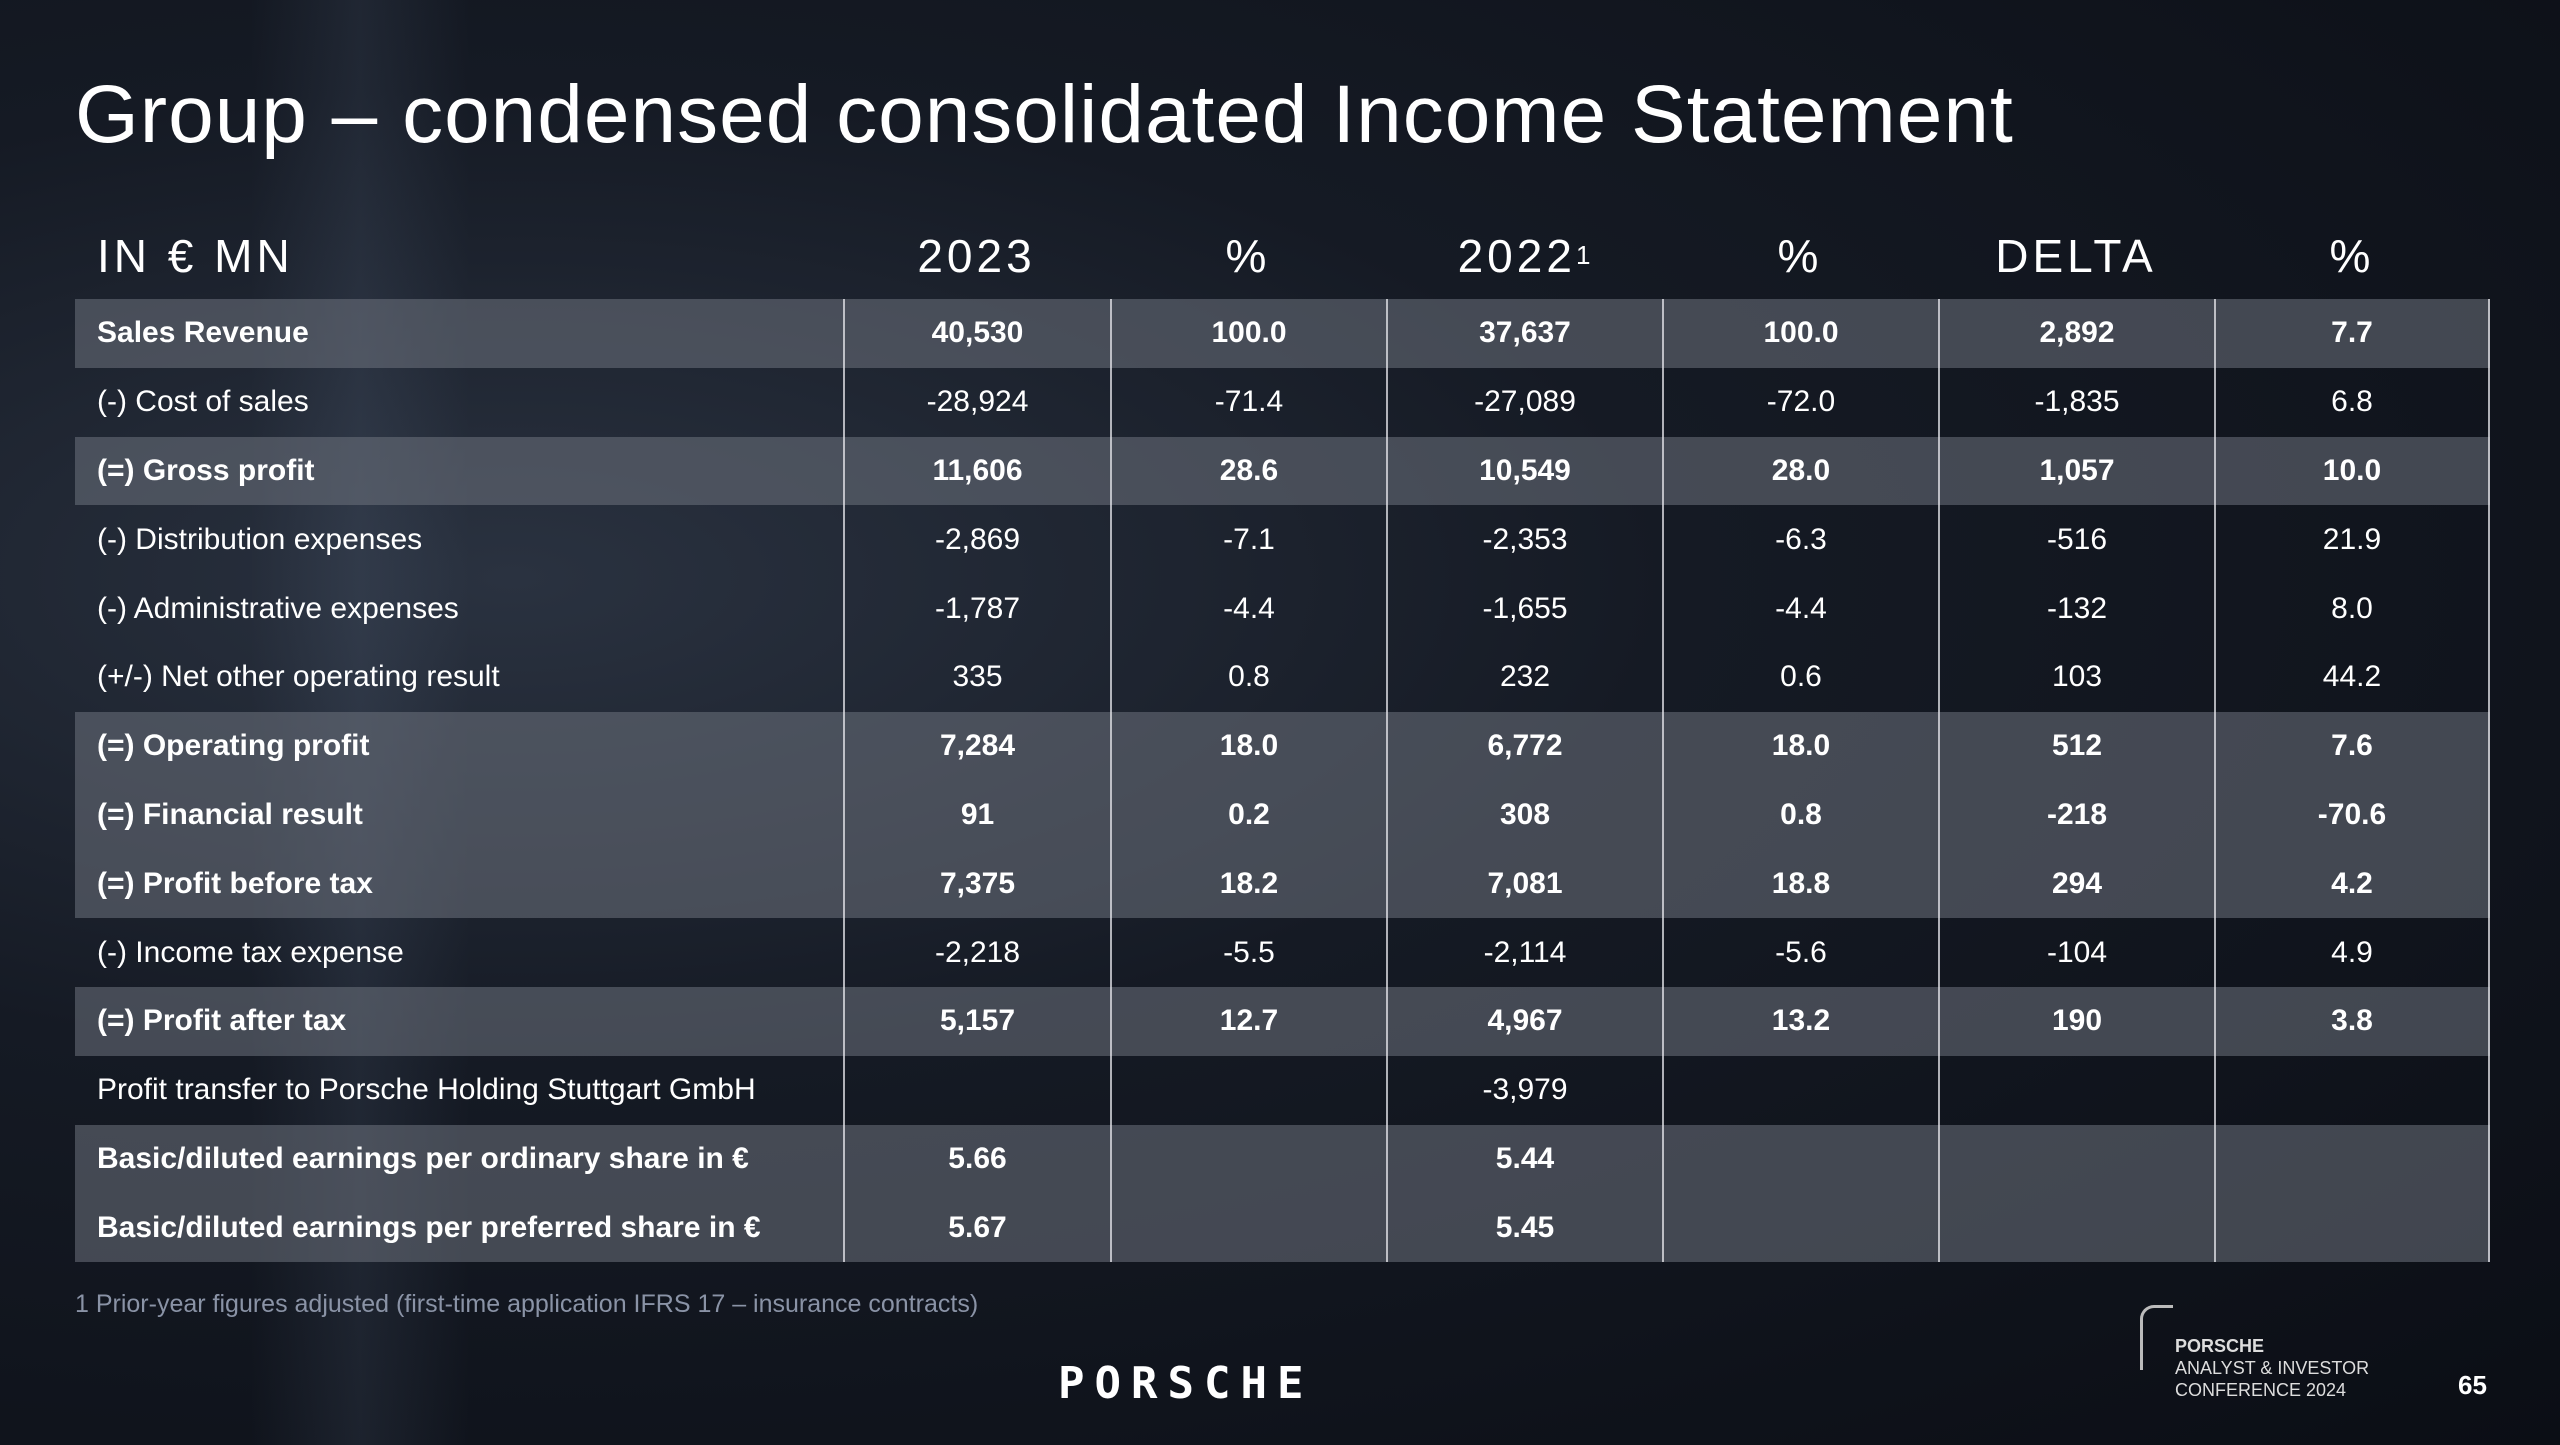 Image resolution: width=2560 pixels, height=1445 pixels. What do you see at coordinates (1800, 471) in the screenshot?
I see `row-value: 28.0` at bounding box center [1800, 471].